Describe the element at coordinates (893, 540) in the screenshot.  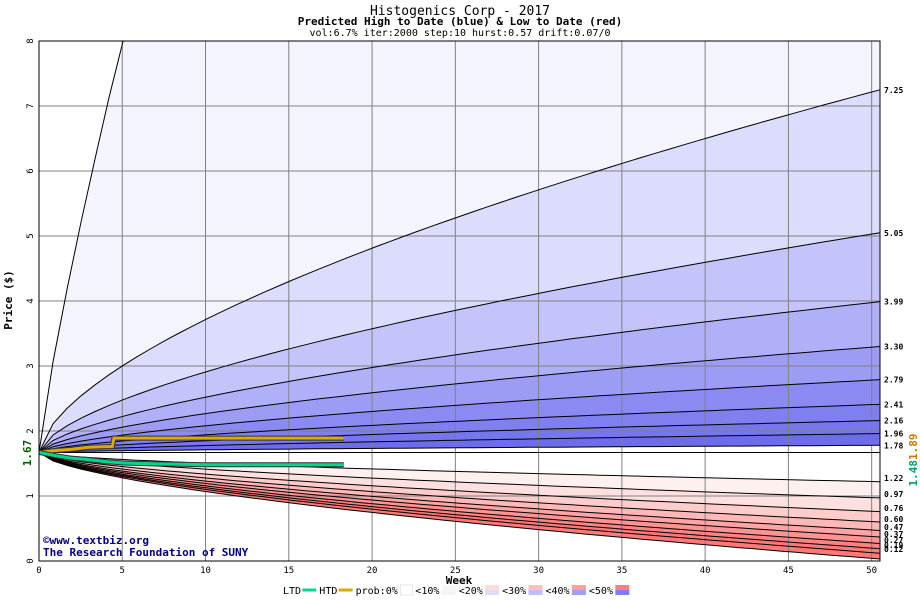
I see `low-end-label-6: 0.27` at that location.